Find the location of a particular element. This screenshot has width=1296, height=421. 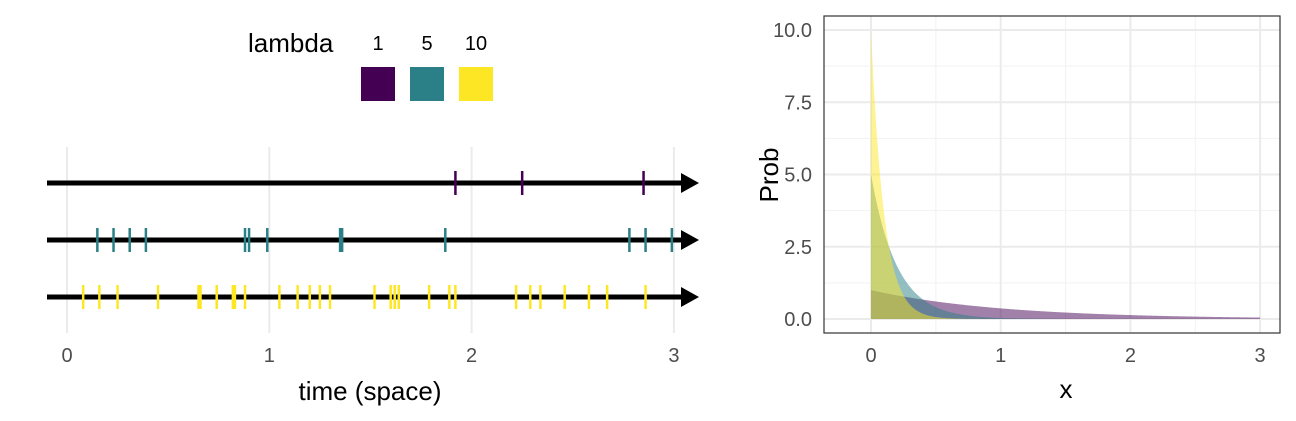

density-y-tick-label: 0.0 is located at coordinates (798, 320).